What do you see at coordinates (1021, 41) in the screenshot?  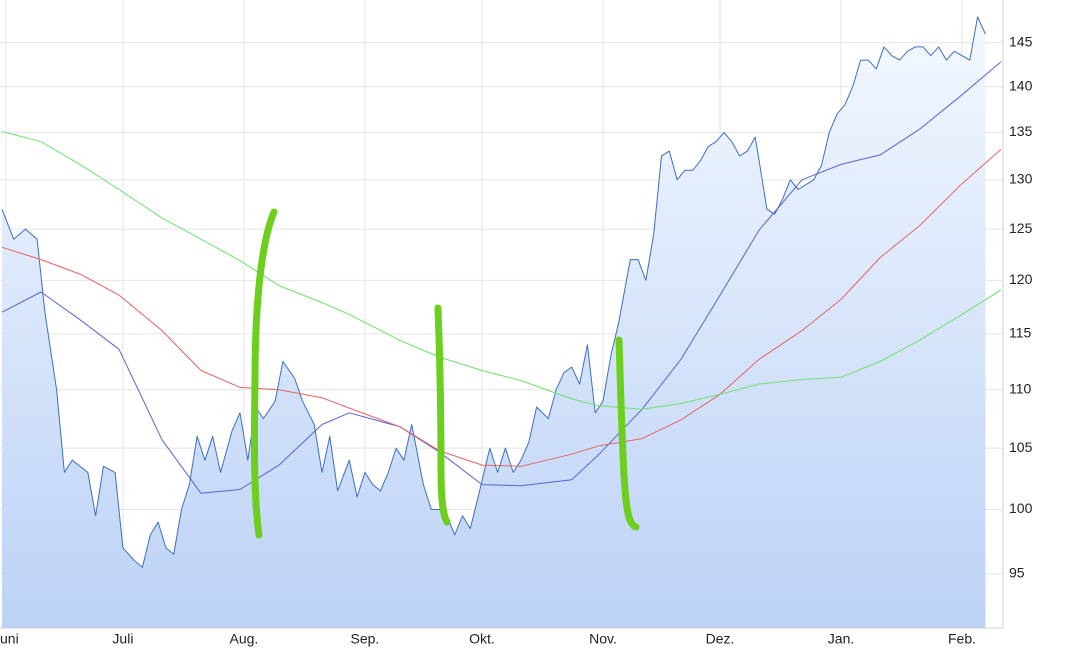 I see `y-tick-label: 145` at bounding box center [1021, 41].